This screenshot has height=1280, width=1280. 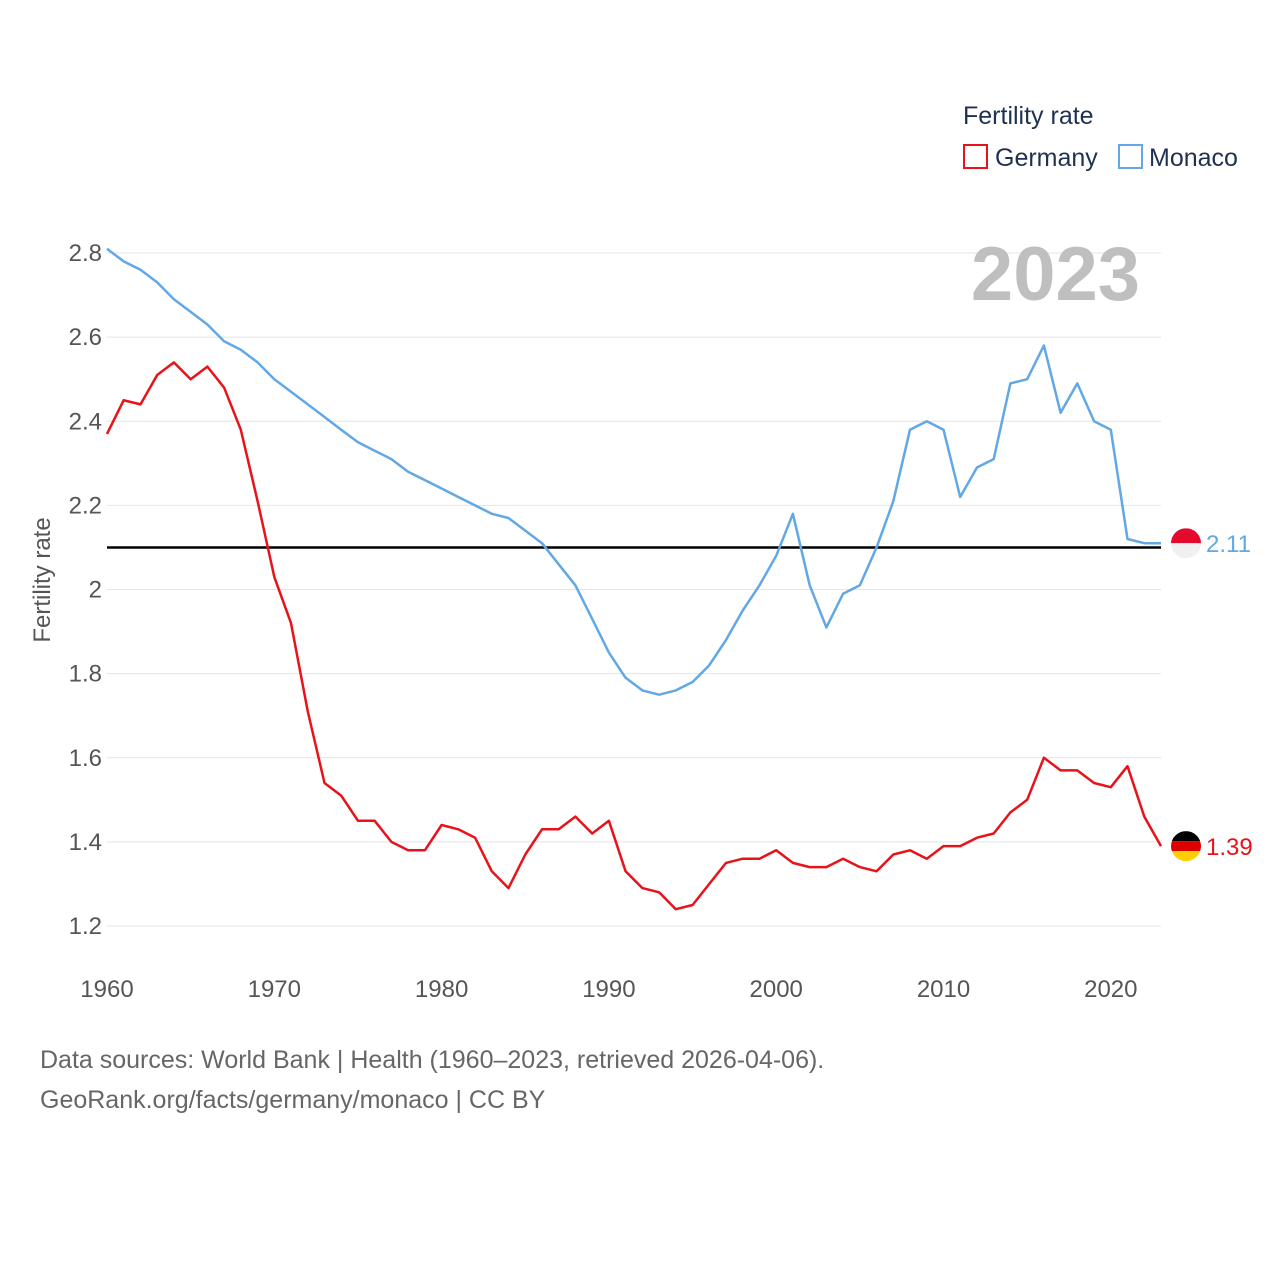 I want to click on germany-flag-icon, so click(x=1186, y=846).